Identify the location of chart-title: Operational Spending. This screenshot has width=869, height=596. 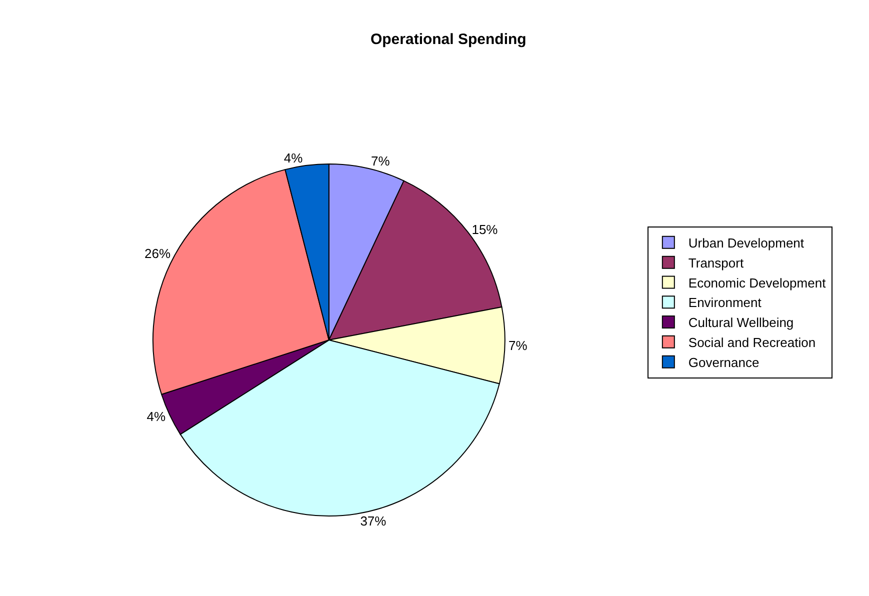
(448, 39).